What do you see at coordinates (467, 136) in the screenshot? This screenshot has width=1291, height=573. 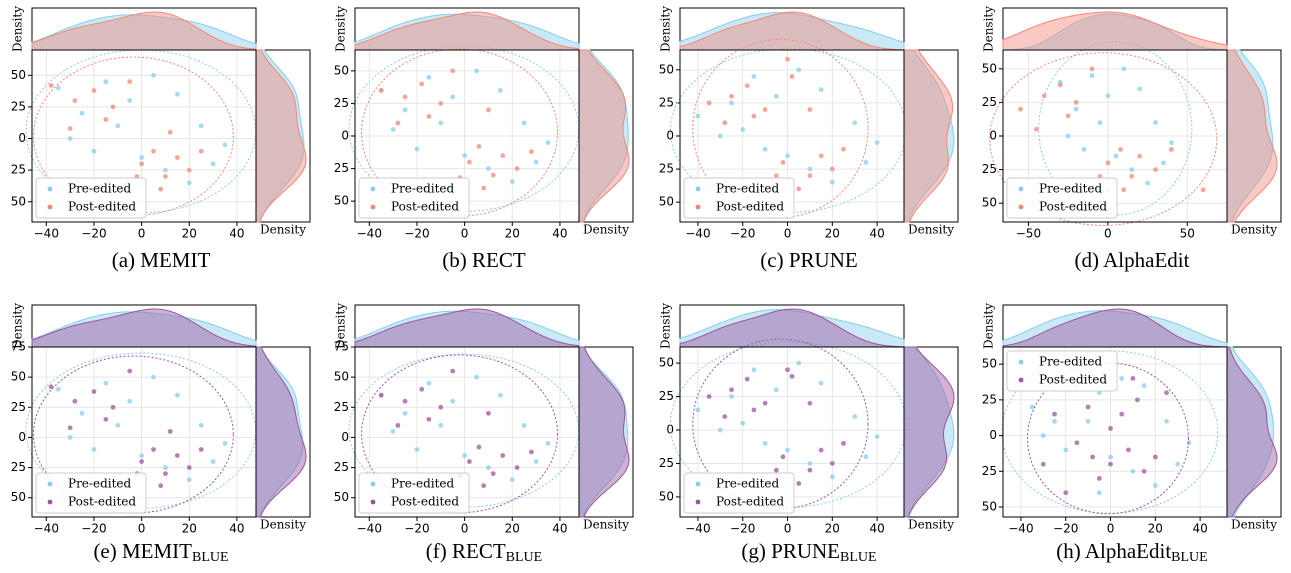 I see `plot-frame` at bounding box center [467, 136].